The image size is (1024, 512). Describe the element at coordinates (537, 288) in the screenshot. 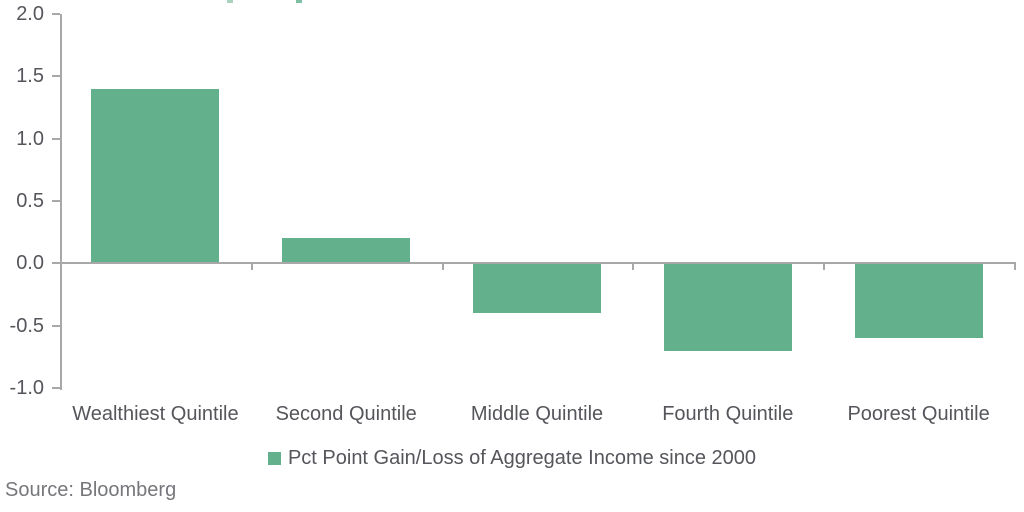

I see `bar-middle-quintile` at that location.